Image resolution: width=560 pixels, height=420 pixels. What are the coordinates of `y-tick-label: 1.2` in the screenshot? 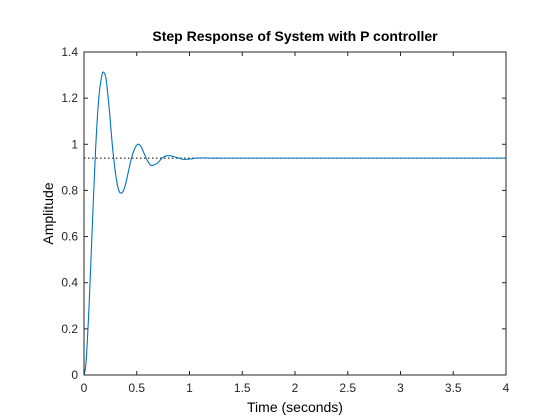 It's located at (69, 98).